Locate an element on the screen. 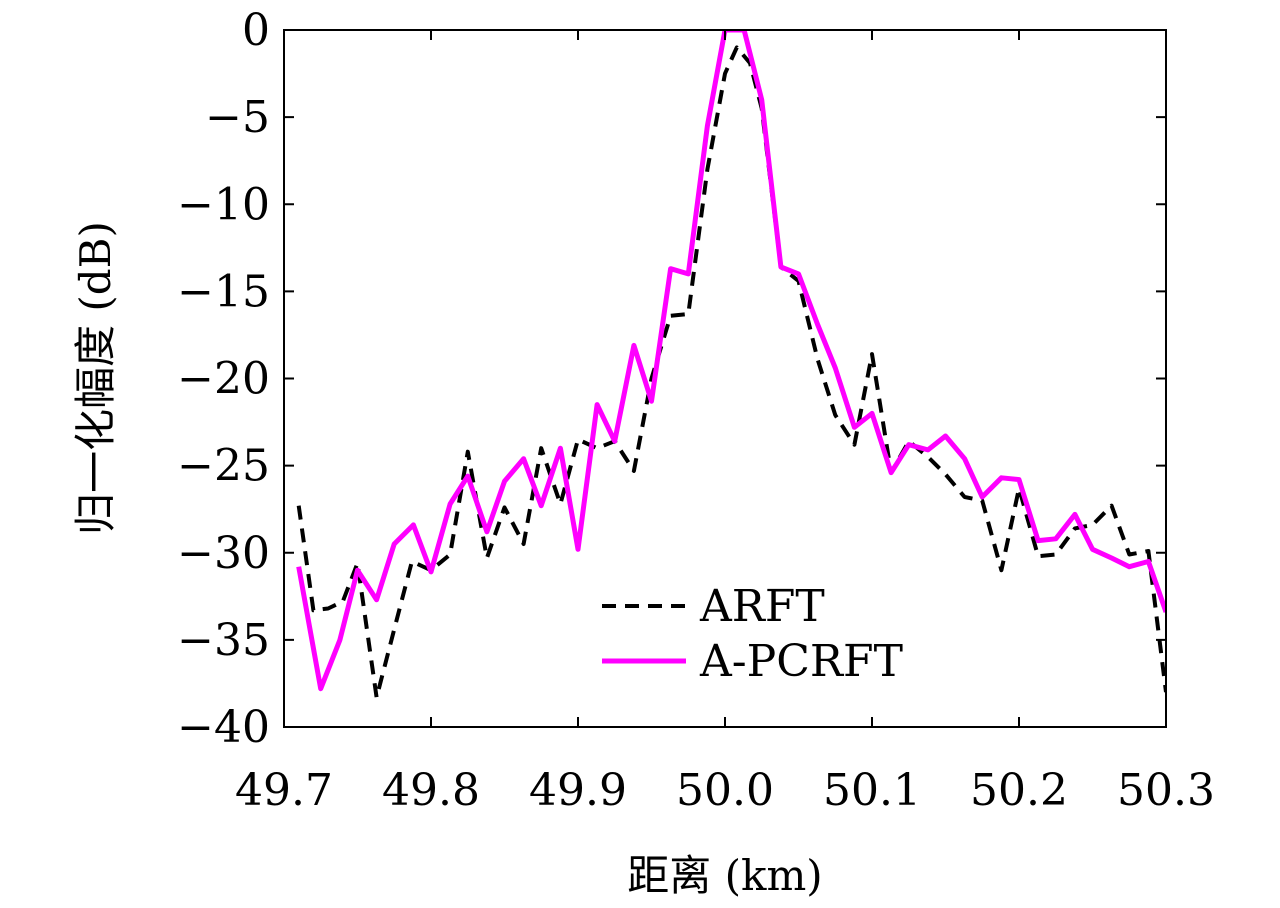 The height and width of the screenshot is (908, 1280). x-tick-label: 49.9 is located at coordinates (578, 790).